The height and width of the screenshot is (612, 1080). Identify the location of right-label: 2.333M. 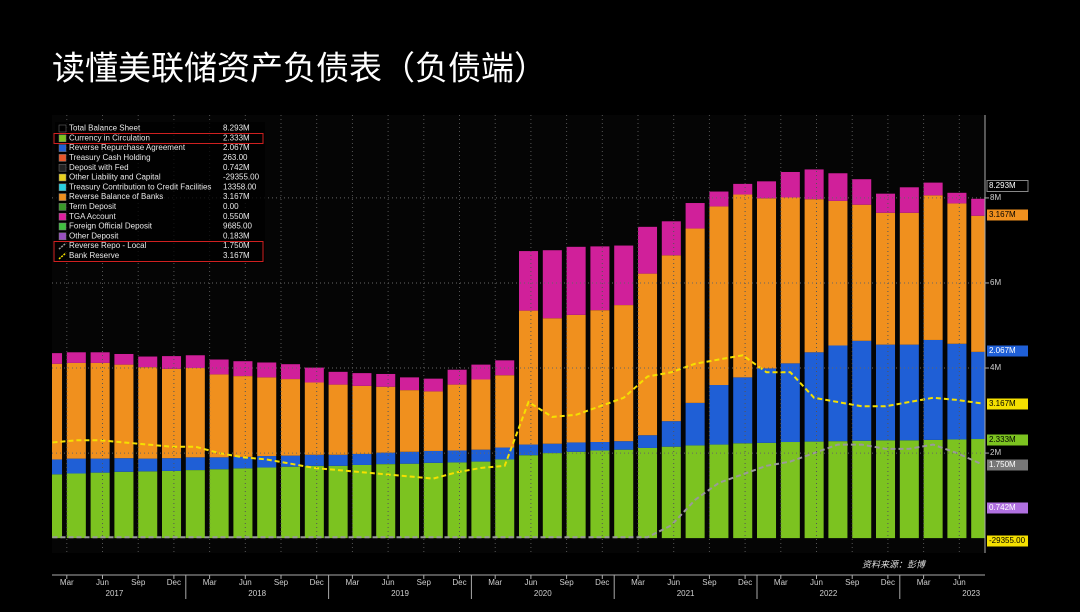
(1002, 439).